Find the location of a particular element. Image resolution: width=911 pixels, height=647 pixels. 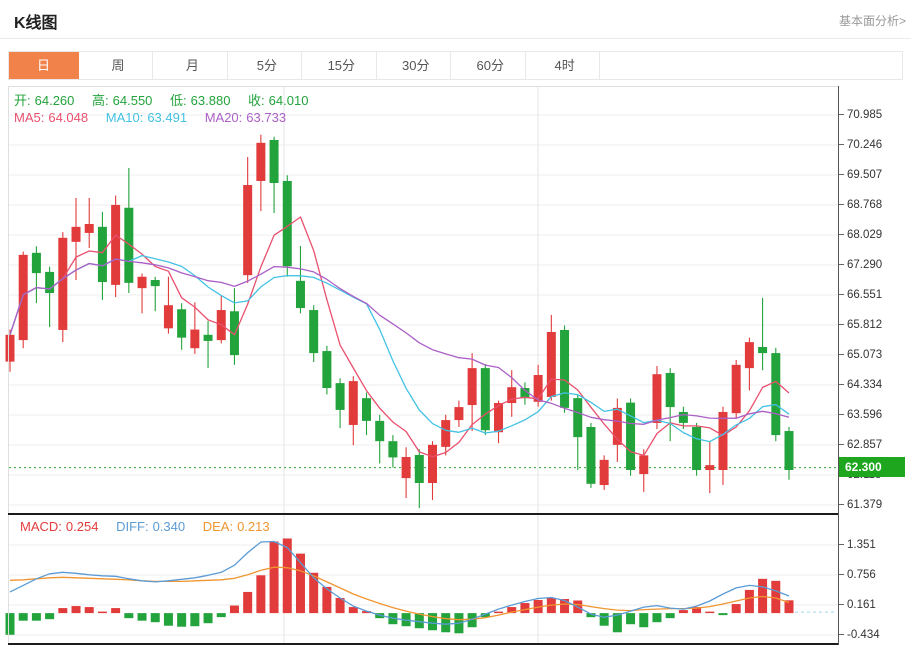

diff-label: DIFF: is located at coordinates (132, 526).